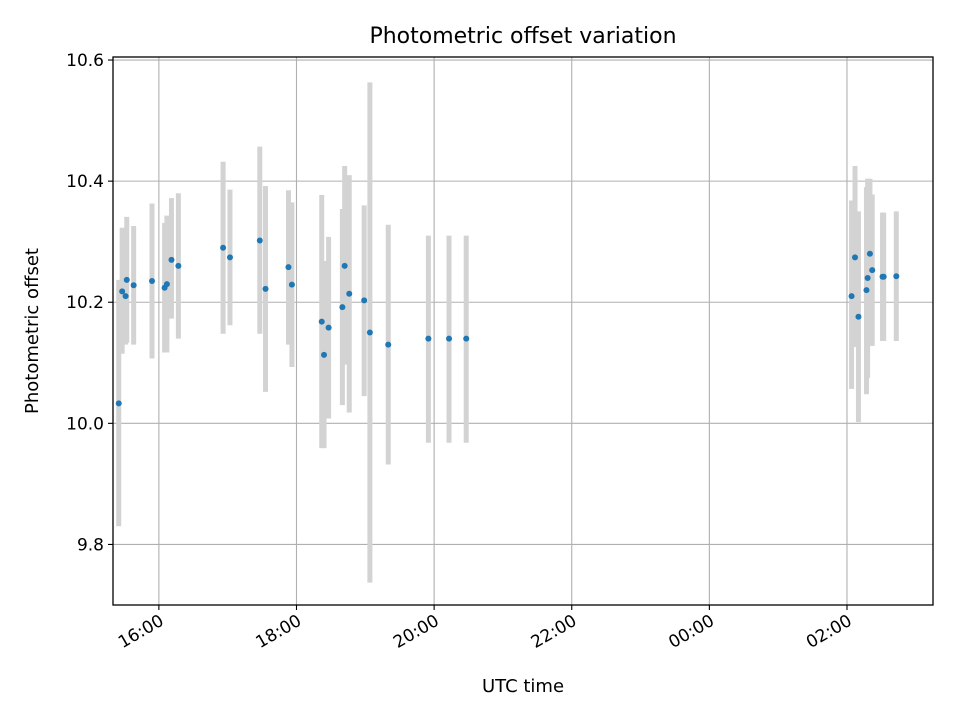 This screenshot has height=720, width=960. What do you see at coordinates (90, 545) in the screenshot?
I see `y-tick-label: 9.8` at bounding box center [90, 545].